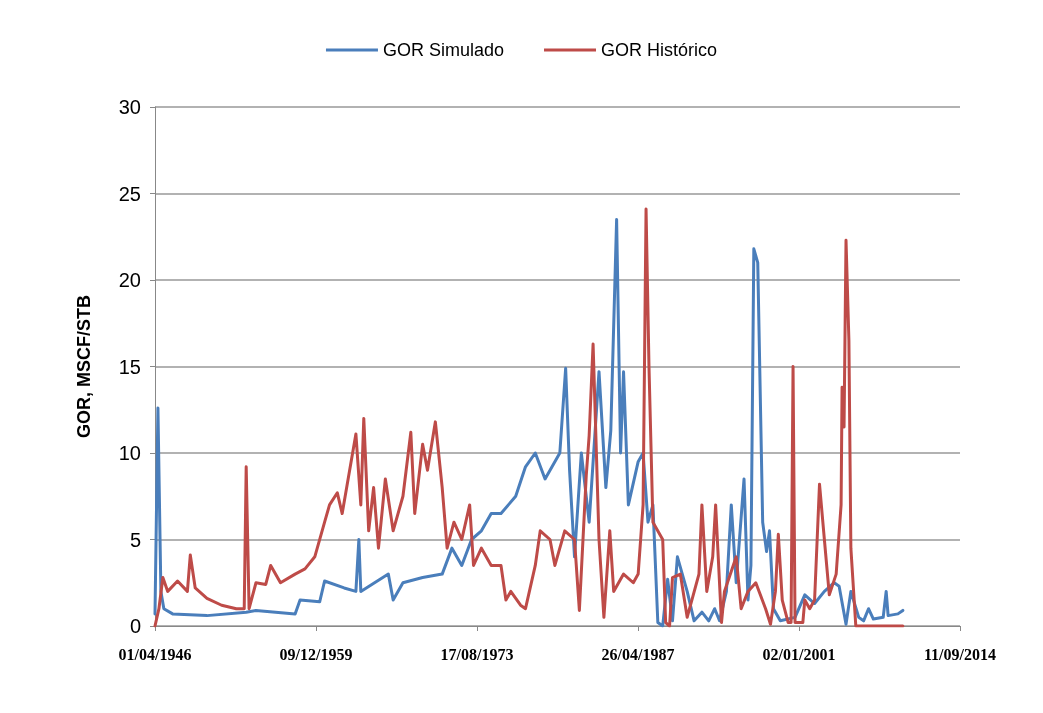 This screenshot has width=1043, height=713. I want to click on x-tick-label: 26/04/1987, so click(638, 654).